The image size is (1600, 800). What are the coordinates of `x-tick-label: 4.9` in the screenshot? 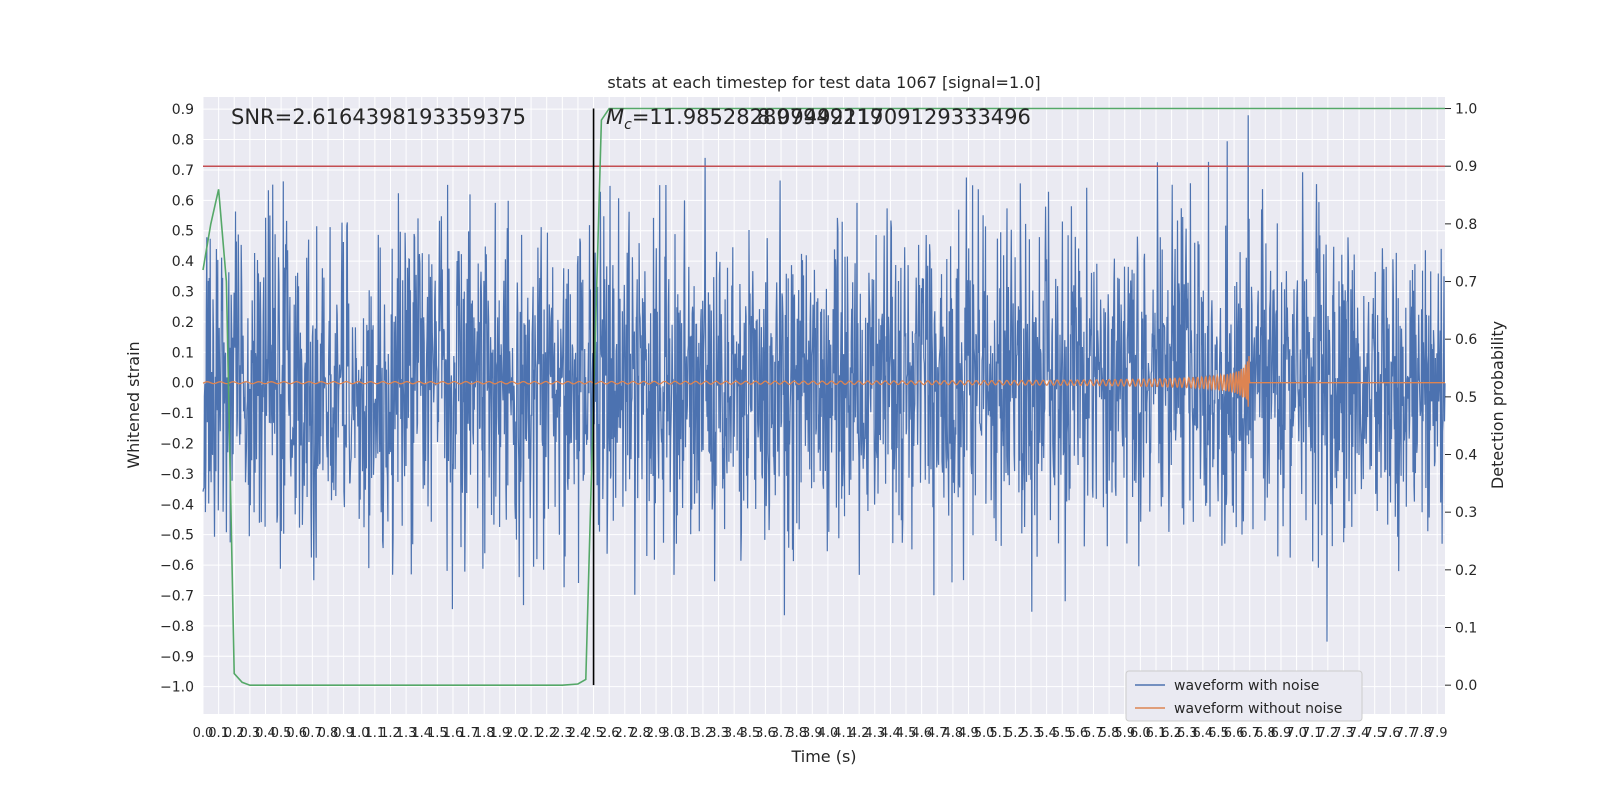 It's located at (968, 733).